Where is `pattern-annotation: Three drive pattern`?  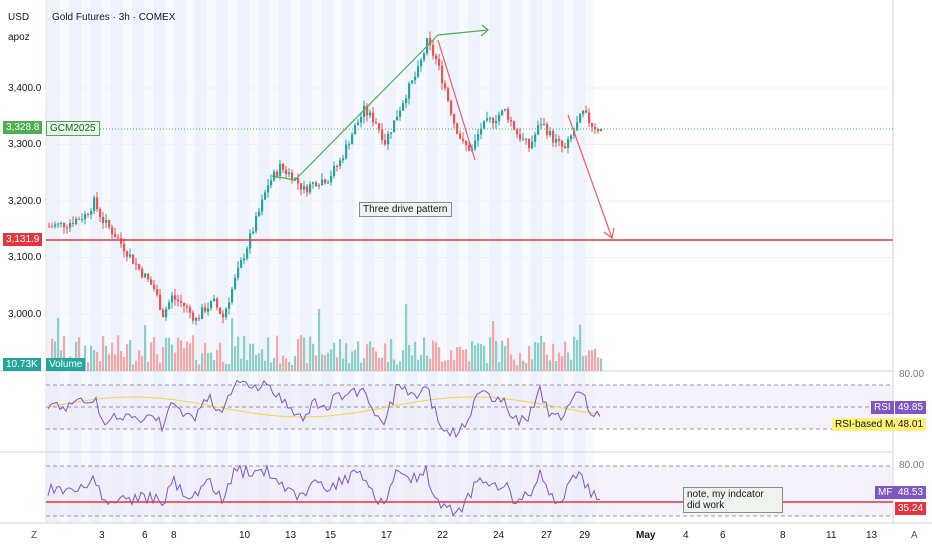
pattern-annotation: Three drive pattern is located at coordinates (405, 209).